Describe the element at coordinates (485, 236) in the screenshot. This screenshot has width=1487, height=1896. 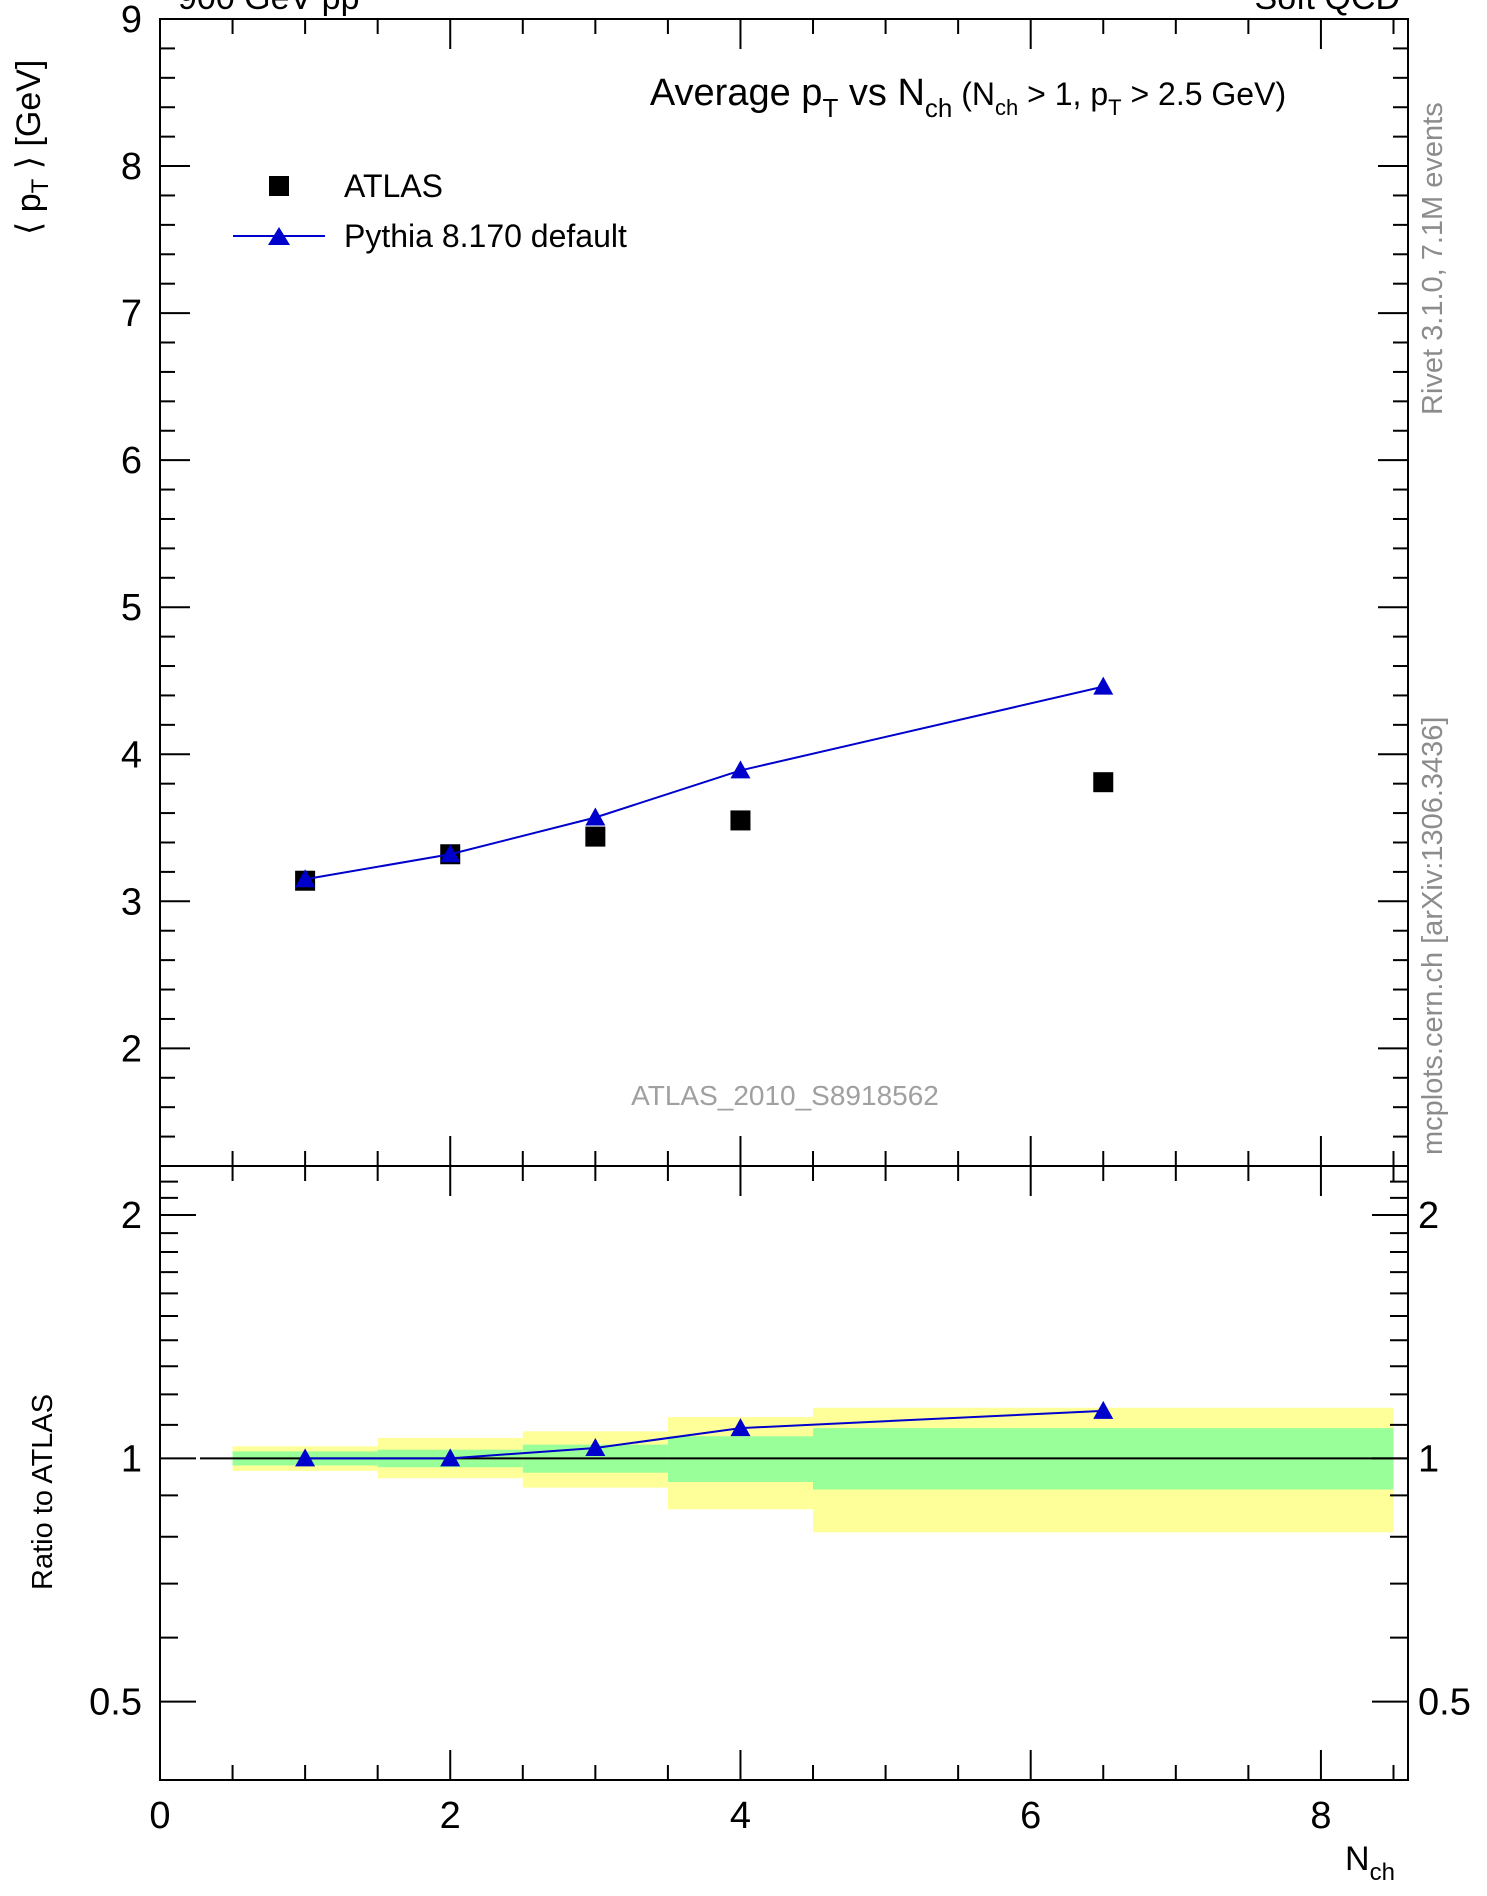
I see `legend-pythia-label: Pythia 8.170 default` at that location.